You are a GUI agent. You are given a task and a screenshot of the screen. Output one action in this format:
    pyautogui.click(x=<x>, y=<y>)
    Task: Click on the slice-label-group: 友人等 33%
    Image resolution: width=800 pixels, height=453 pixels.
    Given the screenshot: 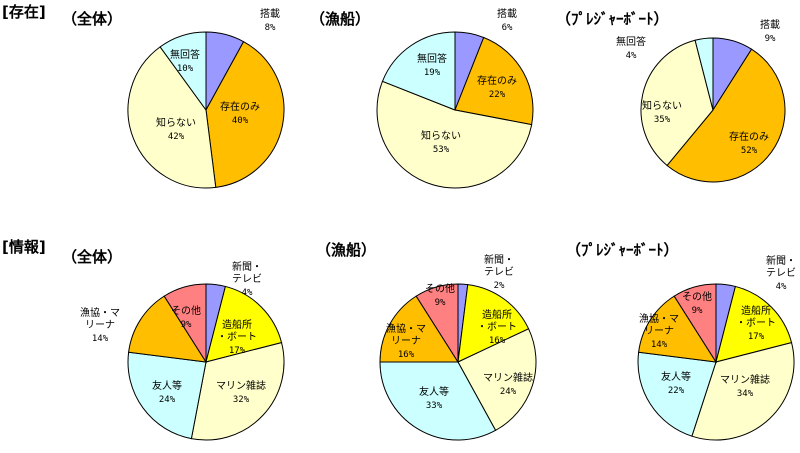 What is the action you would take?
    pyautogui.click(x=434, y=398)
    